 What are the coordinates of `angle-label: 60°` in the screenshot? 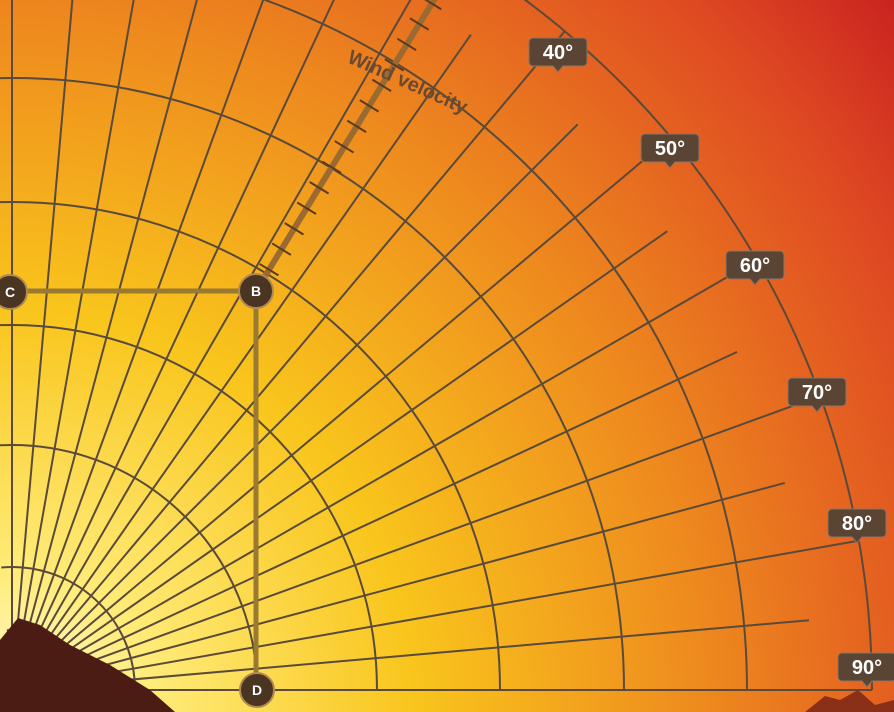 It's located at (755, 266).